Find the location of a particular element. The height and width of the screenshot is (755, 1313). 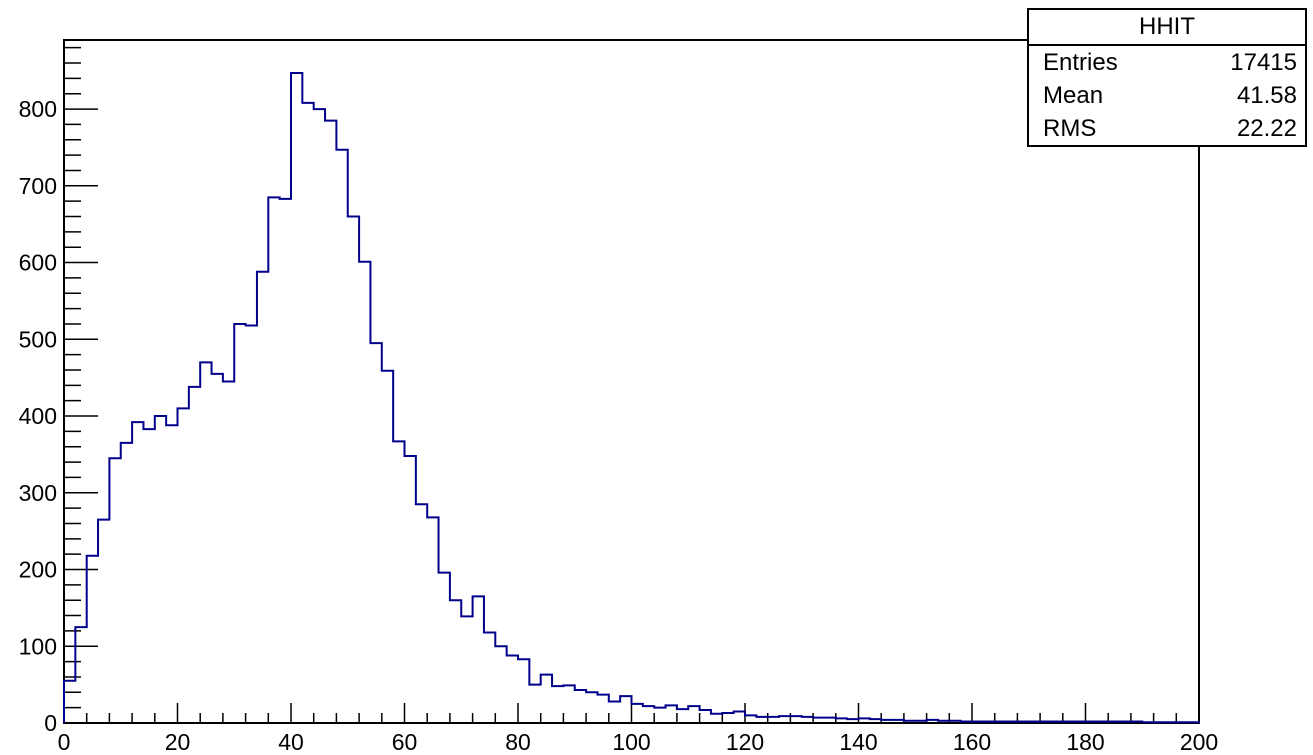

x-tick-label: 140 is located at coordinates (858, 742).